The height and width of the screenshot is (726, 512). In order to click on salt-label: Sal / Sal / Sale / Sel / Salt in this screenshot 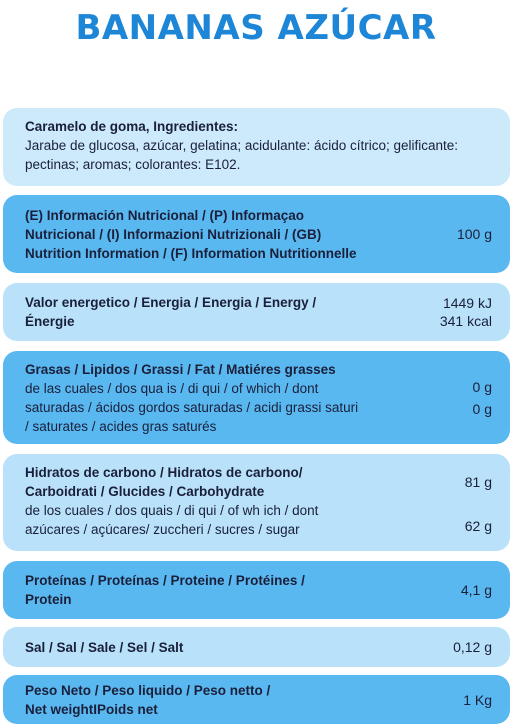, I will do `click(104, 647)`.